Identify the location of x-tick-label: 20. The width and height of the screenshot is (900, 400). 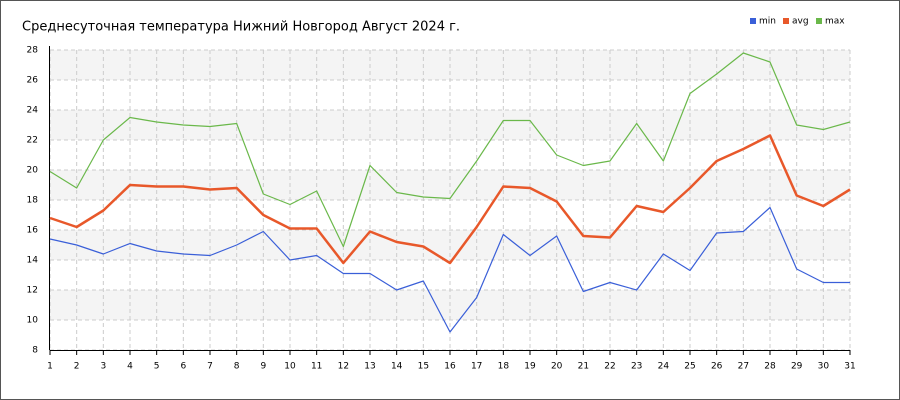
(557, 367).